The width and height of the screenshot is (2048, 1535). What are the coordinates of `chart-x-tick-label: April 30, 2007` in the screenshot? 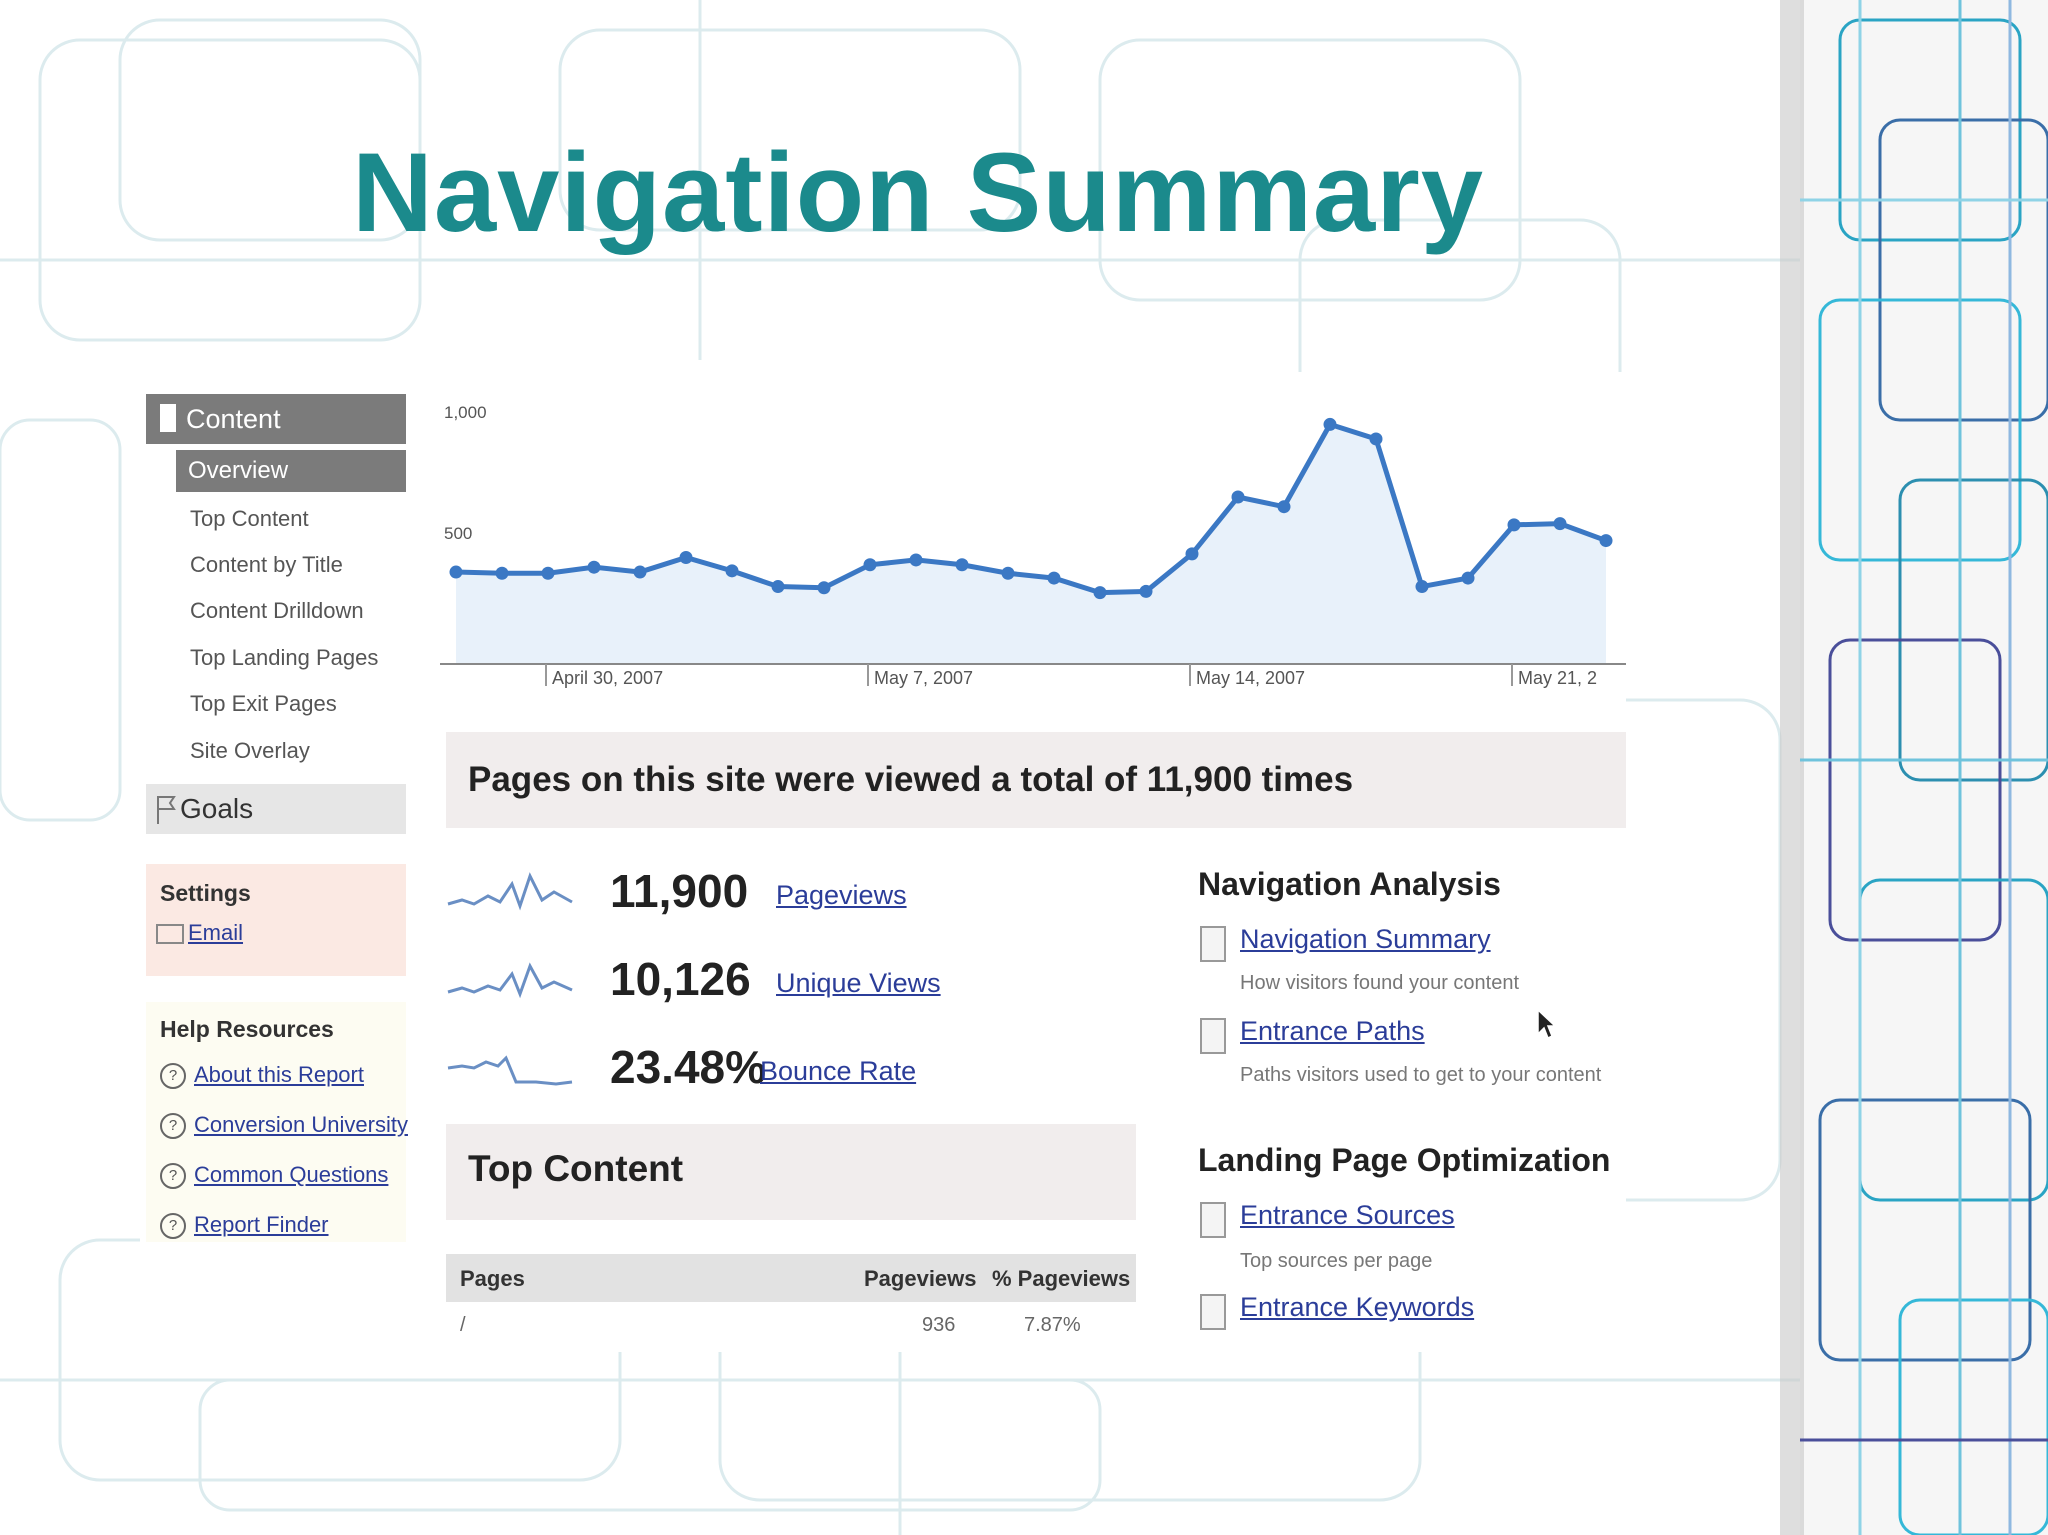 It's located at (607, 678).